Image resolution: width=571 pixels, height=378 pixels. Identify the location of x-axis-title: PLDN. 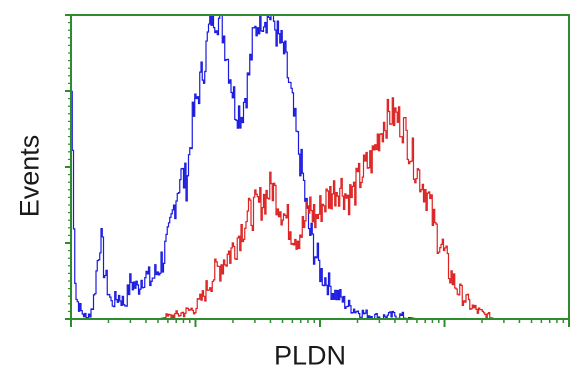
(310, 355).